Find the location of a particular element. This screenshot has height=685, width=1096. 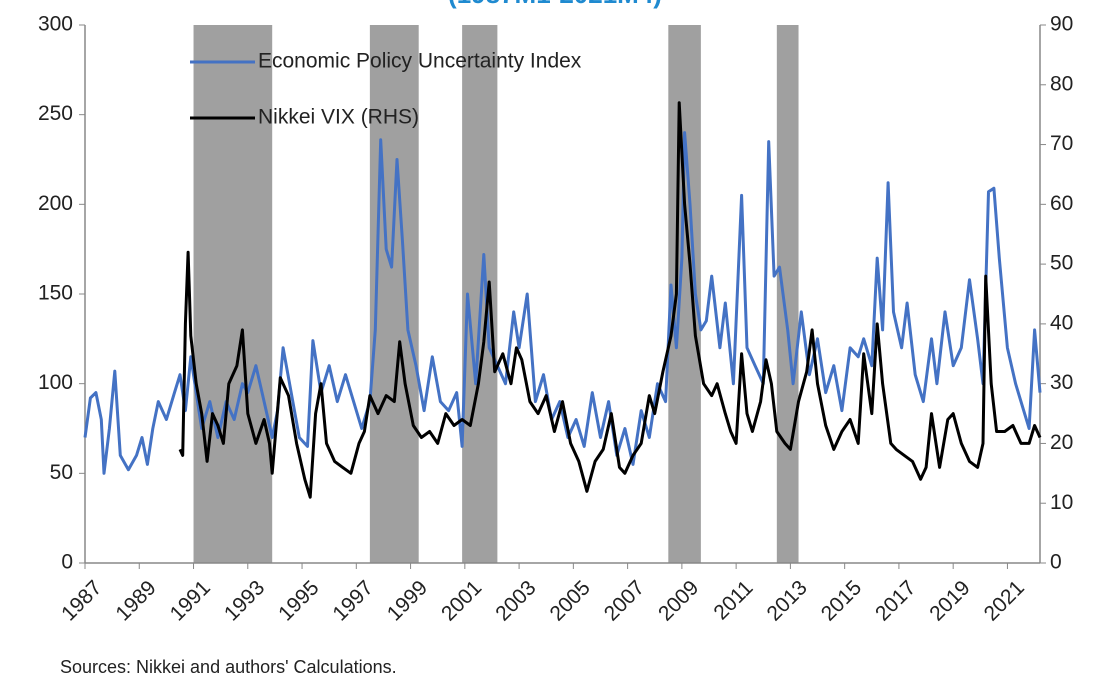

y2-tick-label: 70 is located at coordinates (1061, 143).